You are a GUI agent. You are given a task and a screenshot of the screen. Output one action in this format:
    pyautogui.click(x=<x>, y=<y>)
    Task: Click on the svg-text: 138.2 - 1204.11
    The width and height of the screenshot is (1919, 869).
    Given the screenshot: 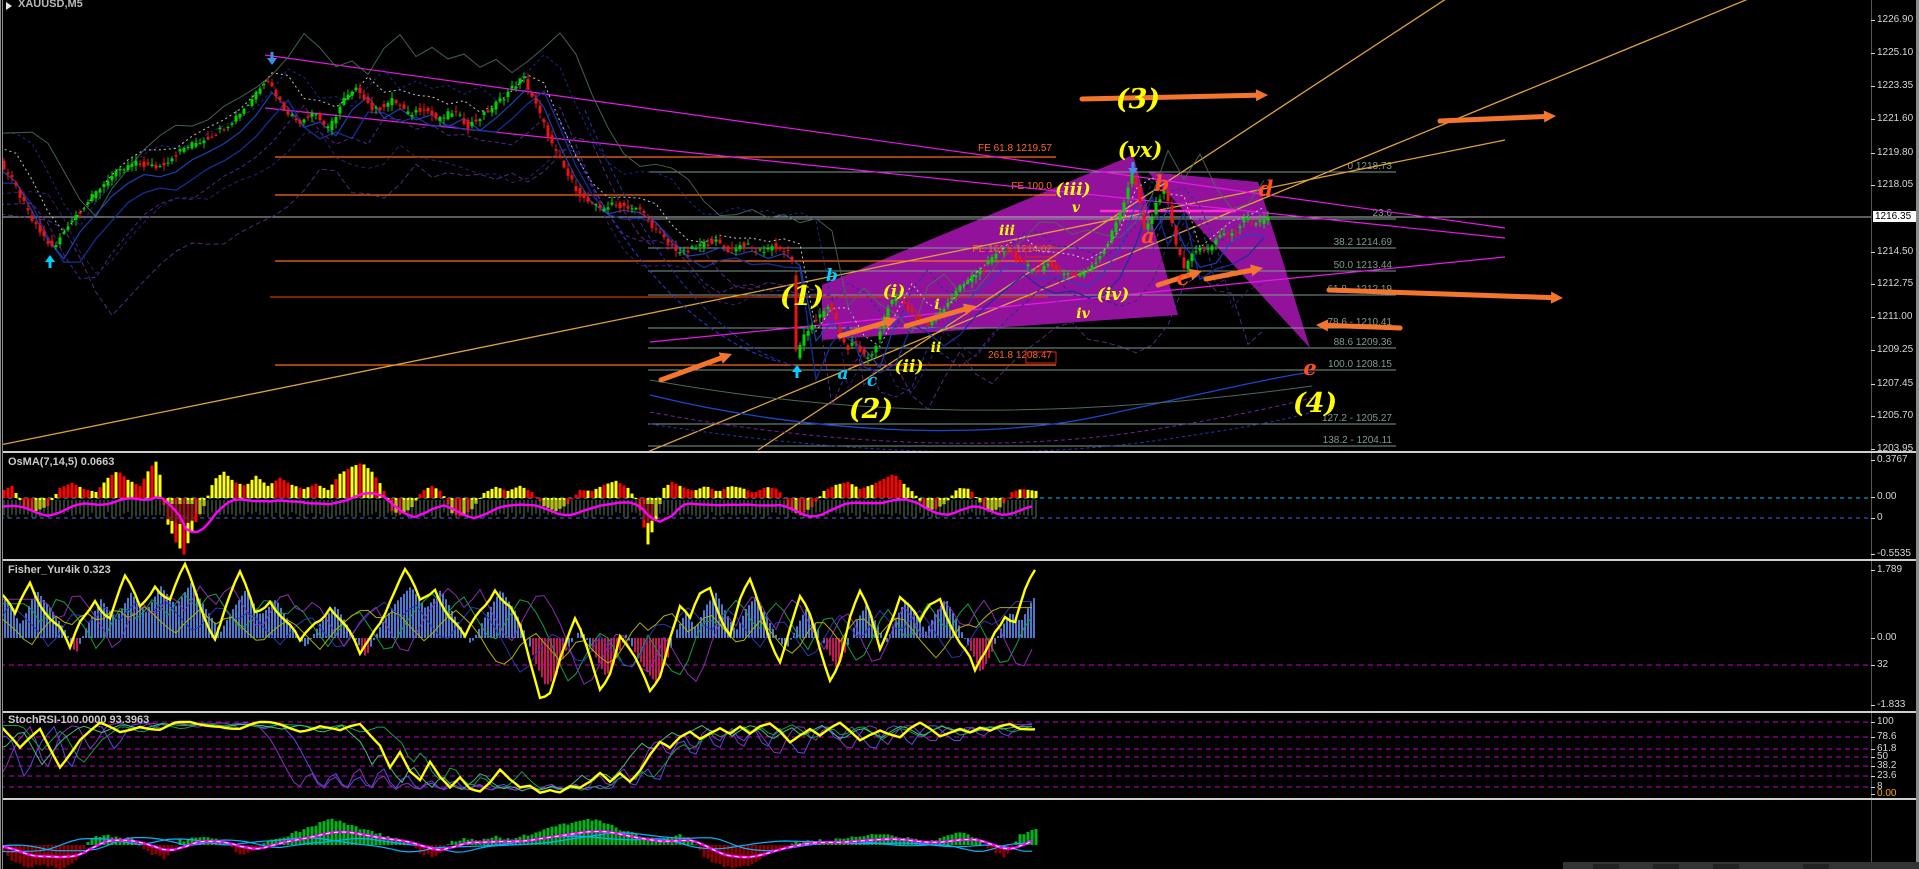 What is the action you would take?
    pyautogui.click(x=1358, y=440)
    